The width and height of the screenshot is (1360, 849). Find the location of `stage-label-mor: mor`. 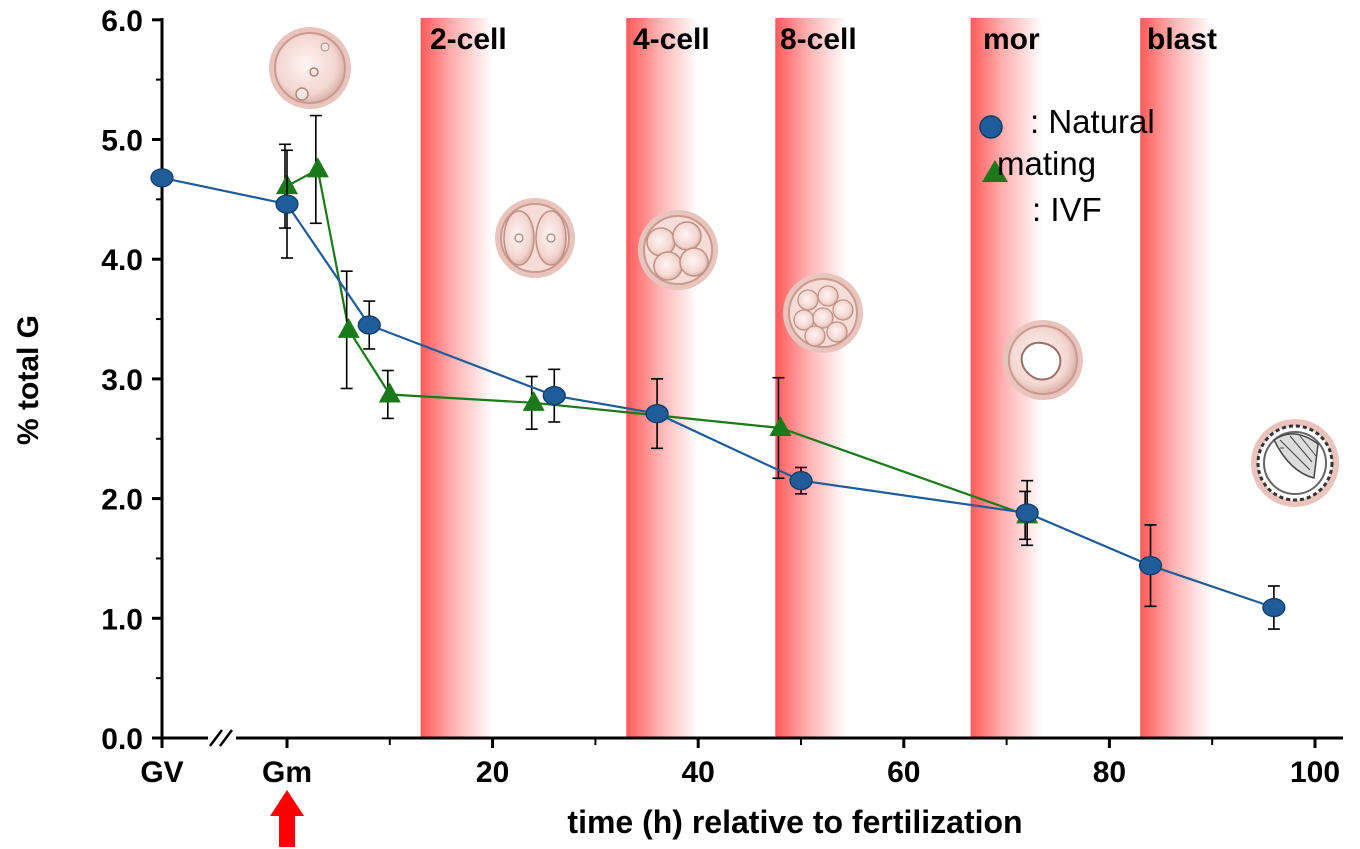

stage-label-mor: mor is located at coordinates (1011, 39).